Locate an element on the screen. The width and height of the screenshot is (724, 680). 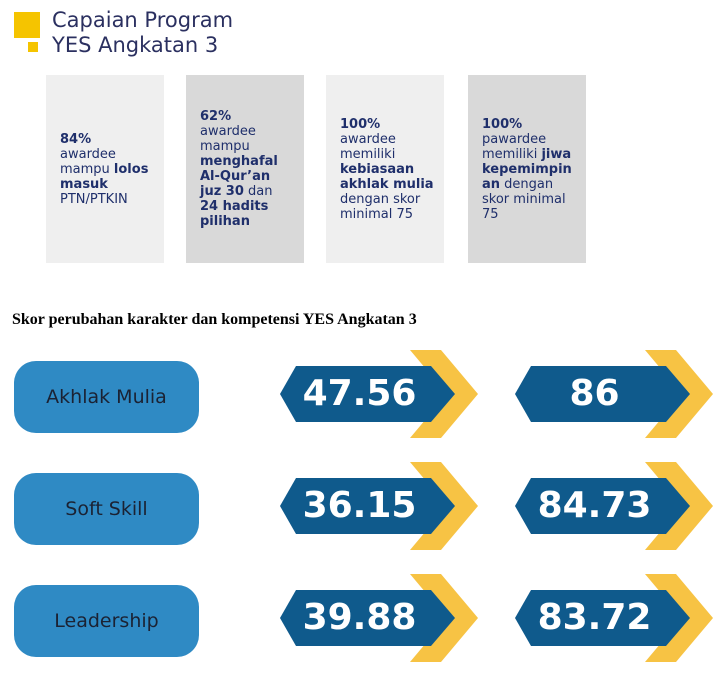
card-line: an dengan is located at coordinates (534, 184).